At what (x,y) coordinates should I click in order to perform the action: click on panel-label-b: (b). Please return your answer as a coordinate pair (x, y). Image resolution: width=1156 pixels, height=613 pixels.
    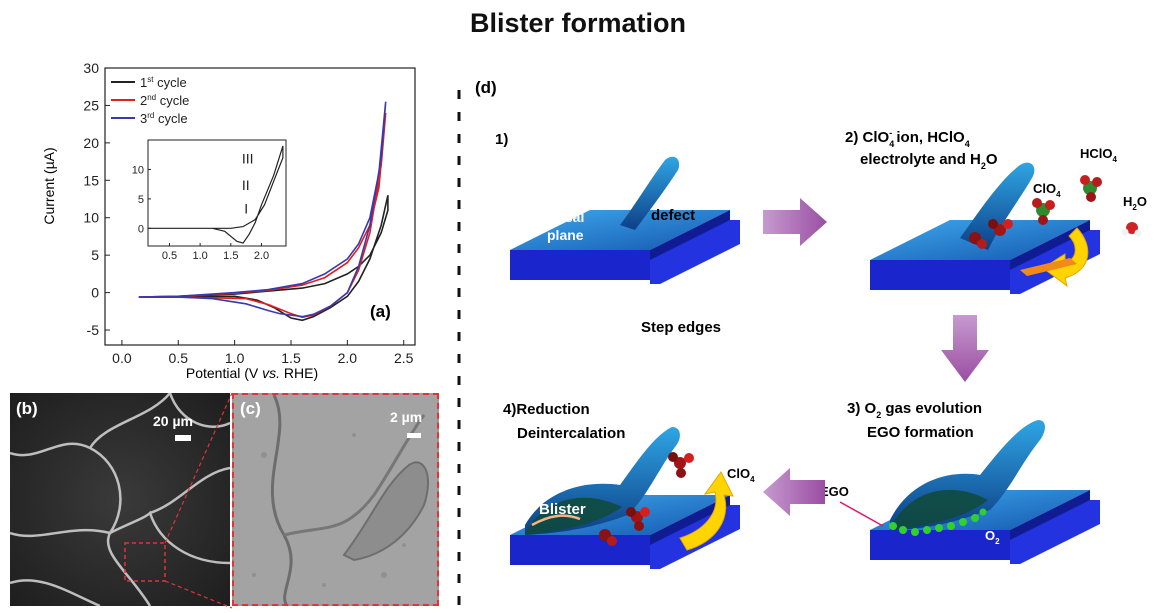
    Looking at the image, I should click on (27, 408).